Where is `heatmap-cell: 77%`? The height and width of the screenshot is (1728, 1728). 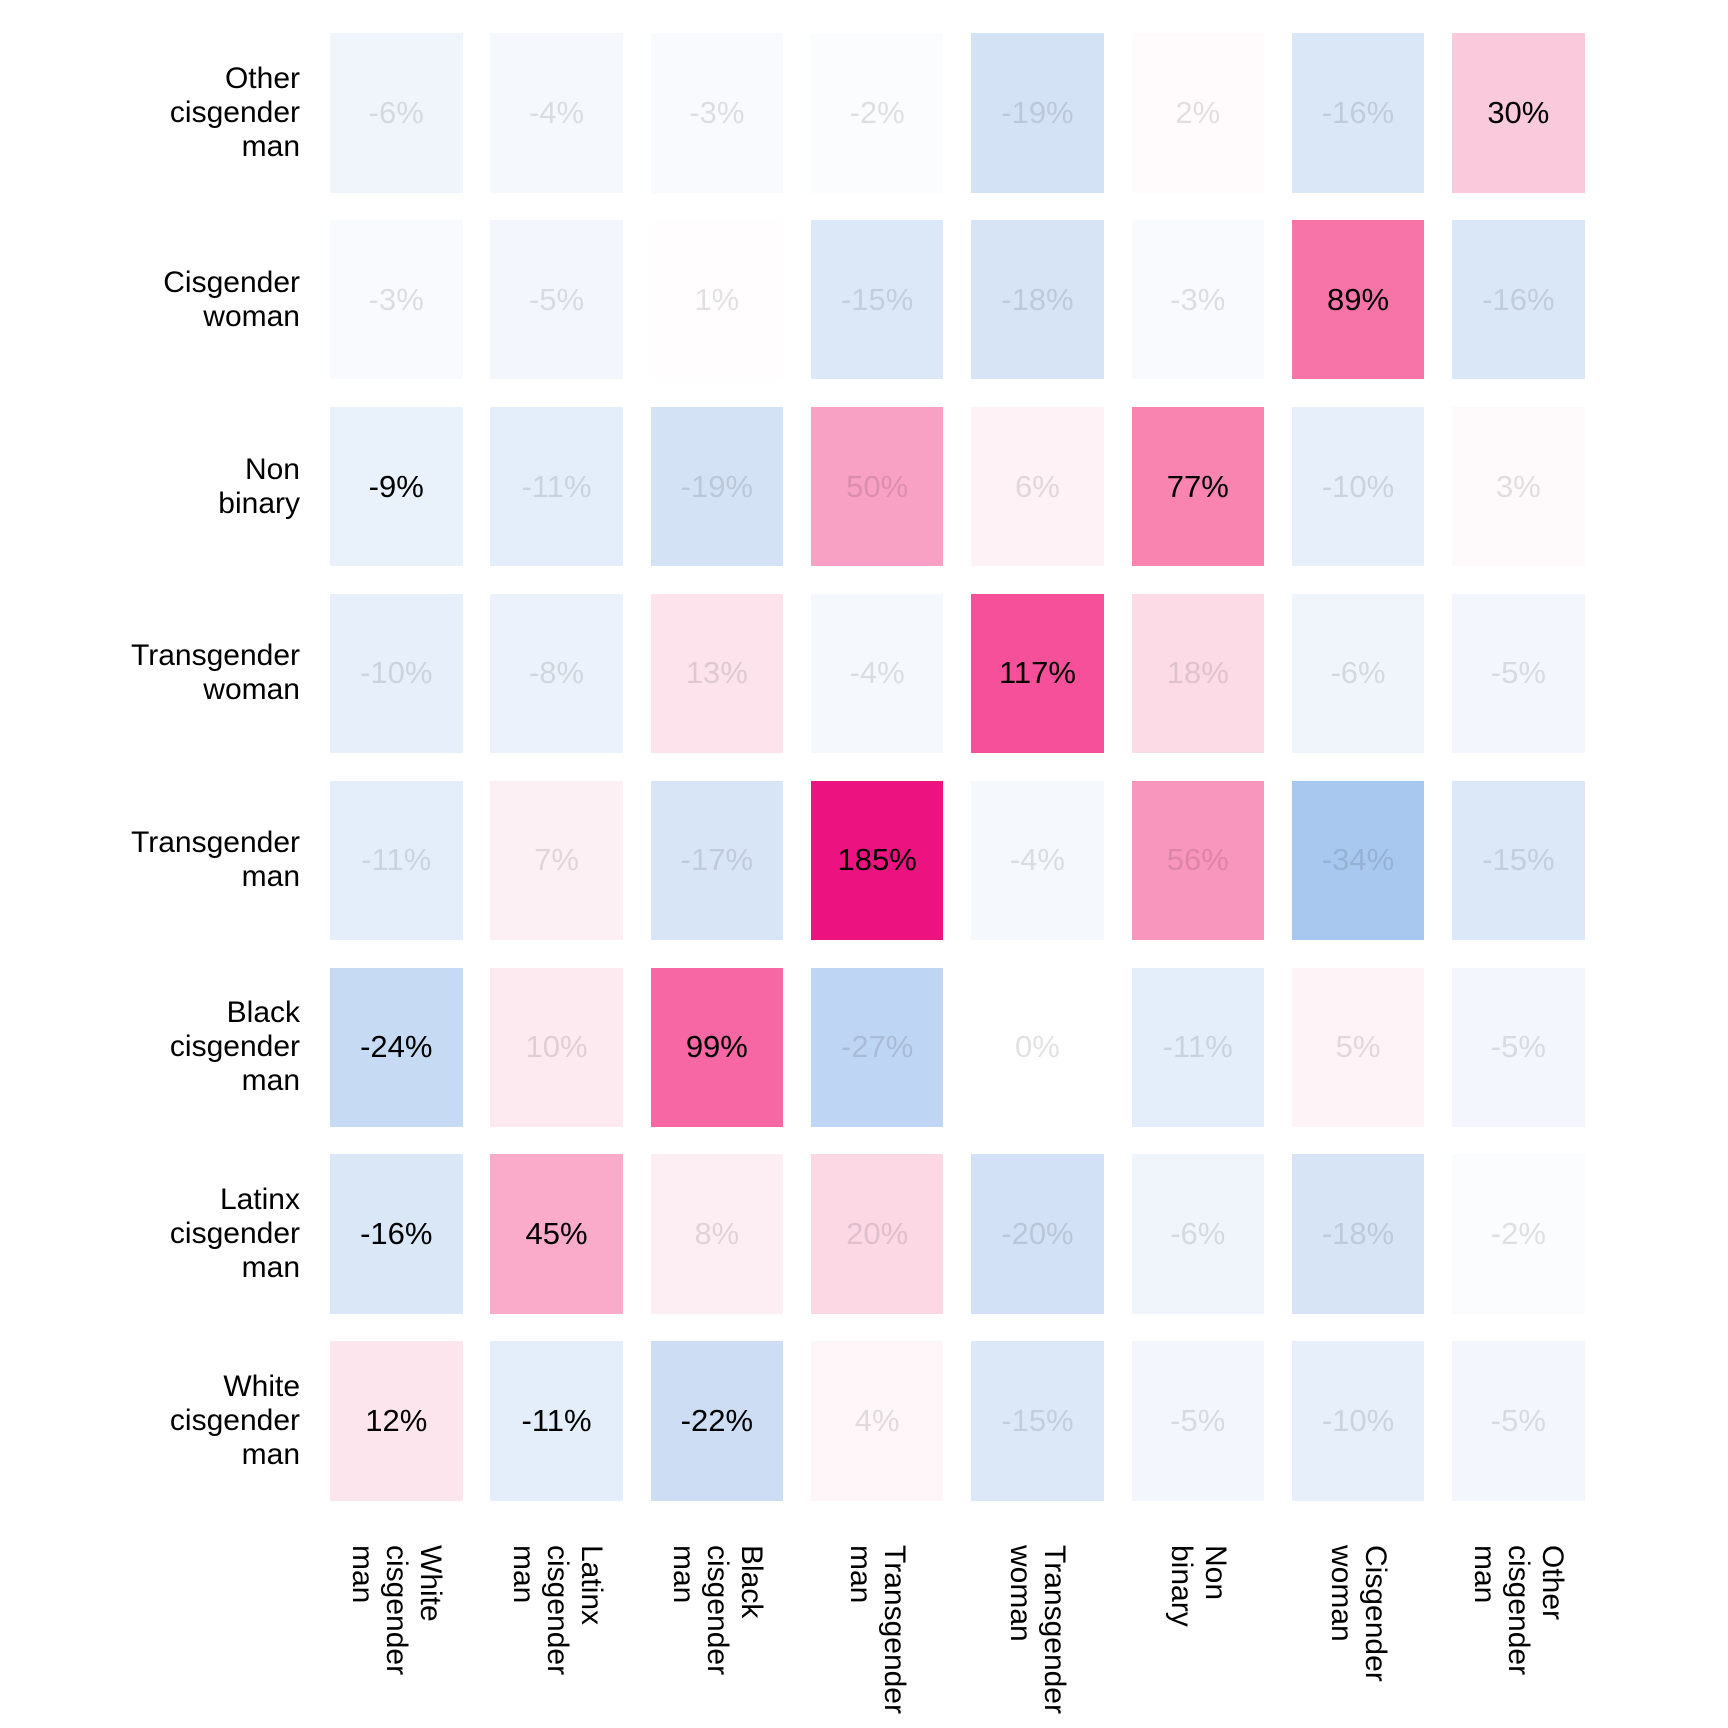 heatmap-cell: 77% is located at coordinates (1197, 486).